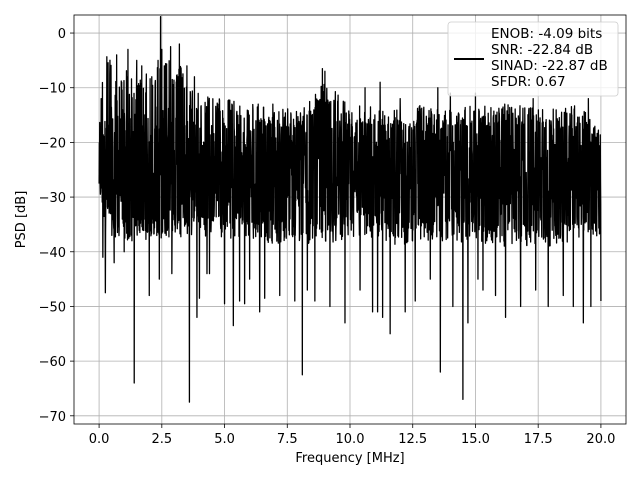  Describe the element at coordinates (224, 439) in the screenshot. I see `x-tick-label: 5.0` at that location.